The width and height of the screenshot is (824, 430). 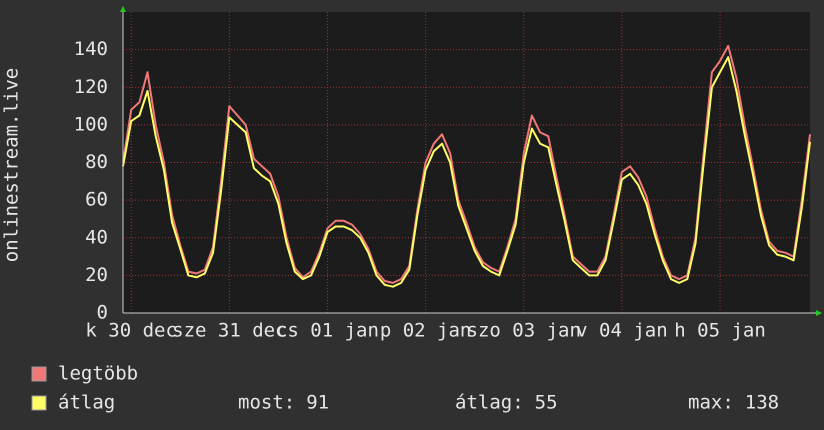 I want to click on y-tick-label: 120, so click(x=91, y=87).